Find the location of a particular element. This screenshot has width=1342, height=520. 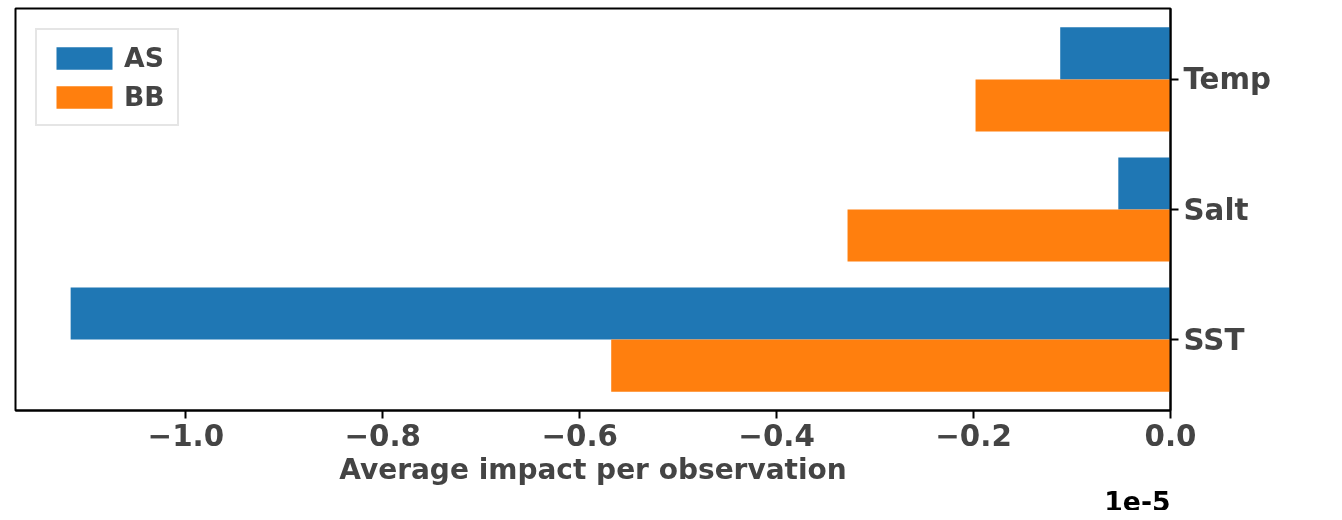

y-tick-label: SST is located at coordinates (1214, 339).